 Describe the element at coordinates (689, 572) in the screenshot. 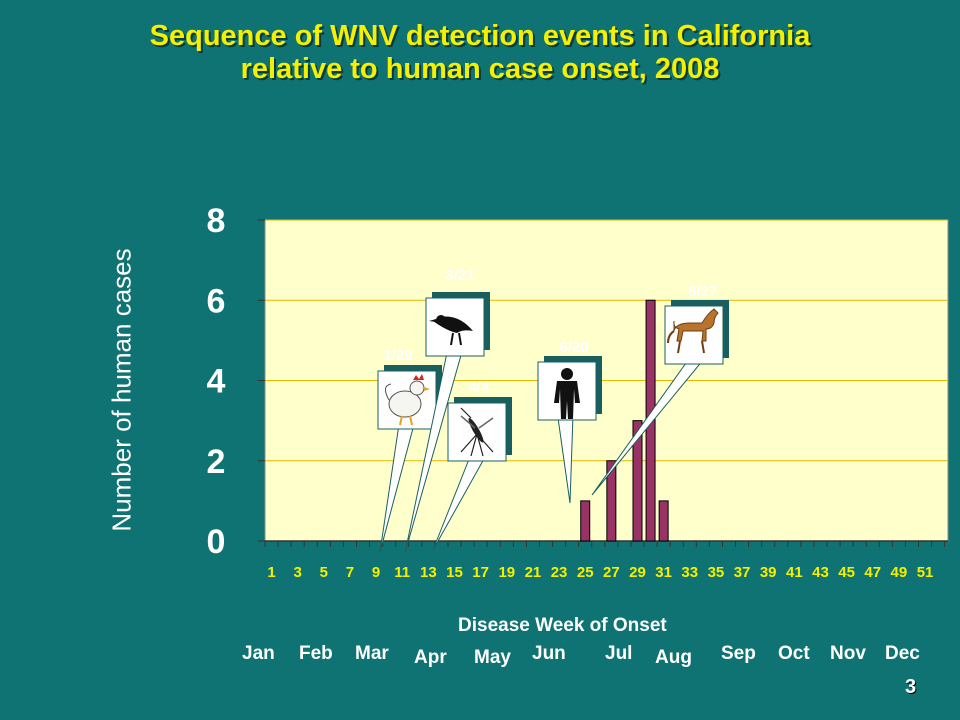

I see `x-tick-label: 33` at that location.